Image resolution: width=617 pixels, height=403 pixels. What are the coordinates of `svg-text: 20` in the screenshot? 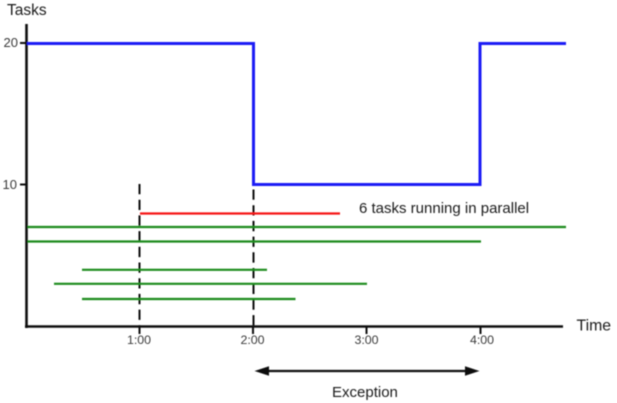 It's located at (11, 42).